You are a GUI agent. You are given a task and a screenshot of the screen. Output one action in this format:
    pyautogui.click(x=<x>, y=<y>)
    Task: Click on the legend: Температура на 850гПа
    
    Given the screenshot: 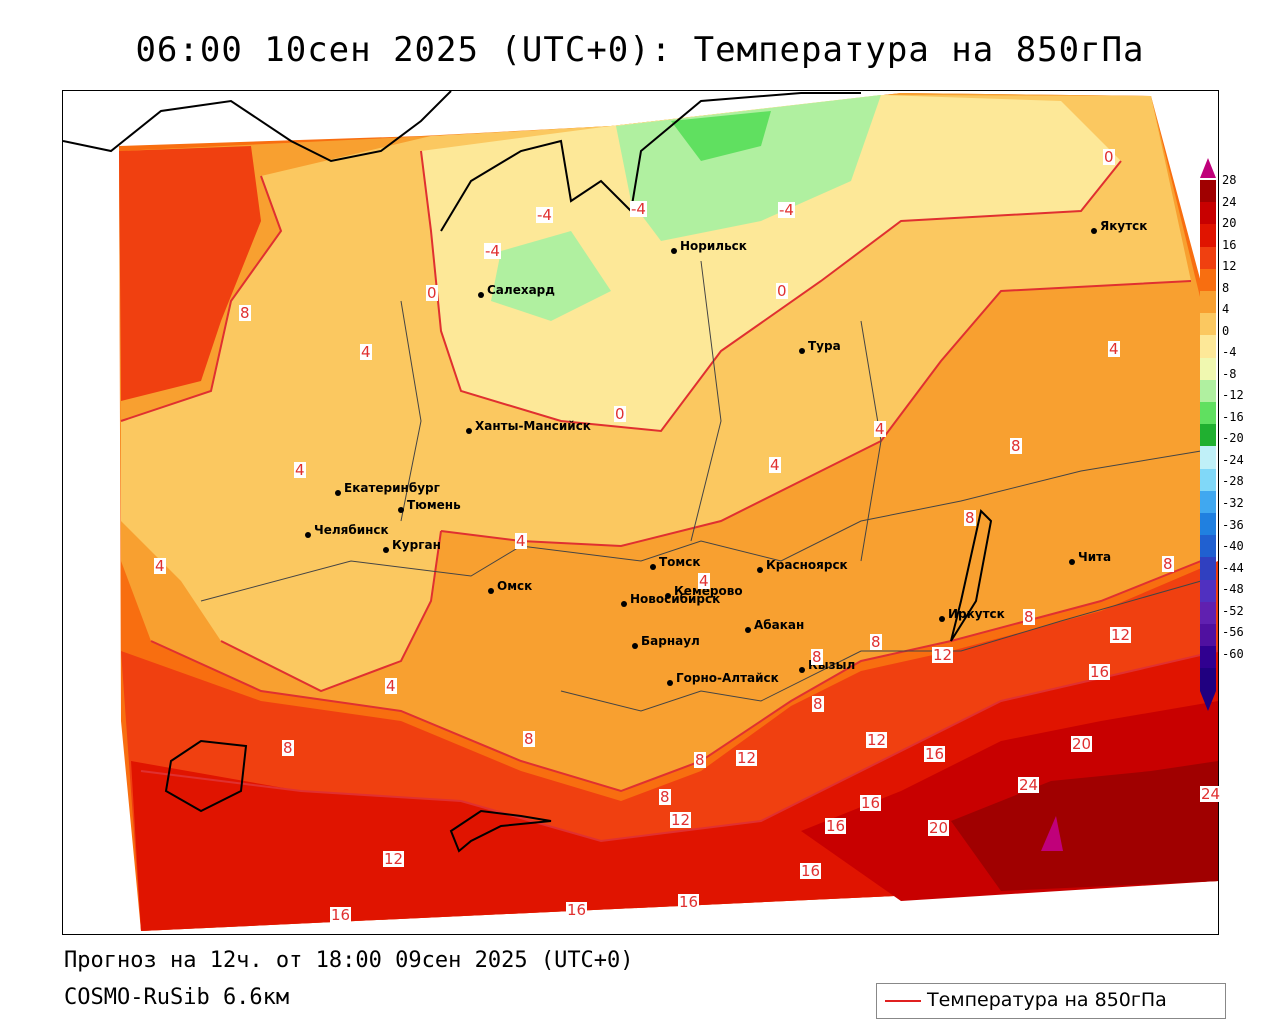 What is the action you would take?
    pyautogui.click(x=1051, y=1001)
    